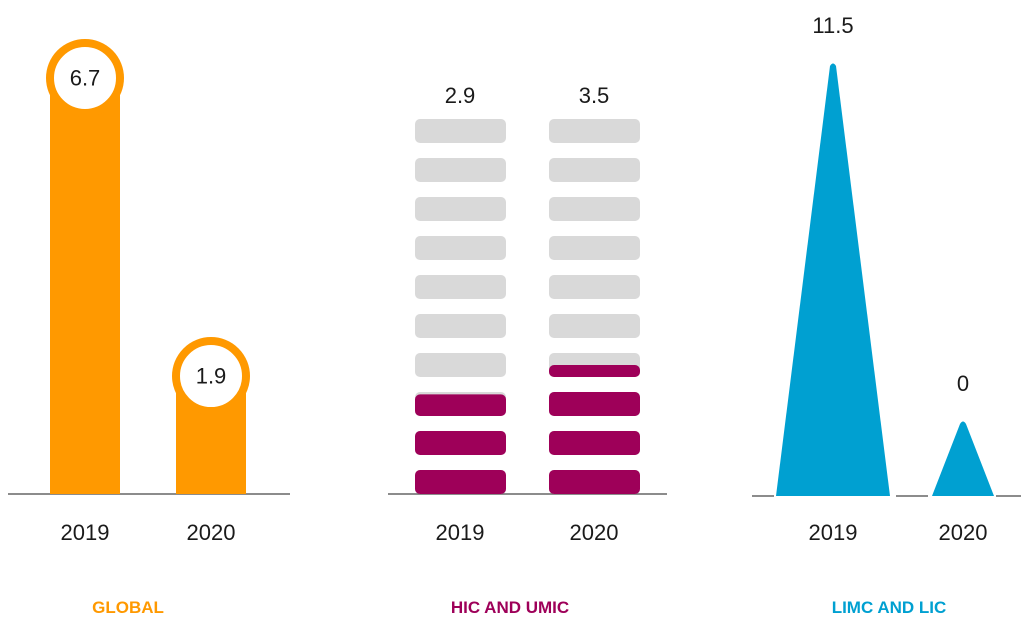 This screenshot has width=1023, height=621. Describe the element at coordinates (594, 95) in the screenshot. I see `hic-umic-value-label-2020: 3.5` at that location.